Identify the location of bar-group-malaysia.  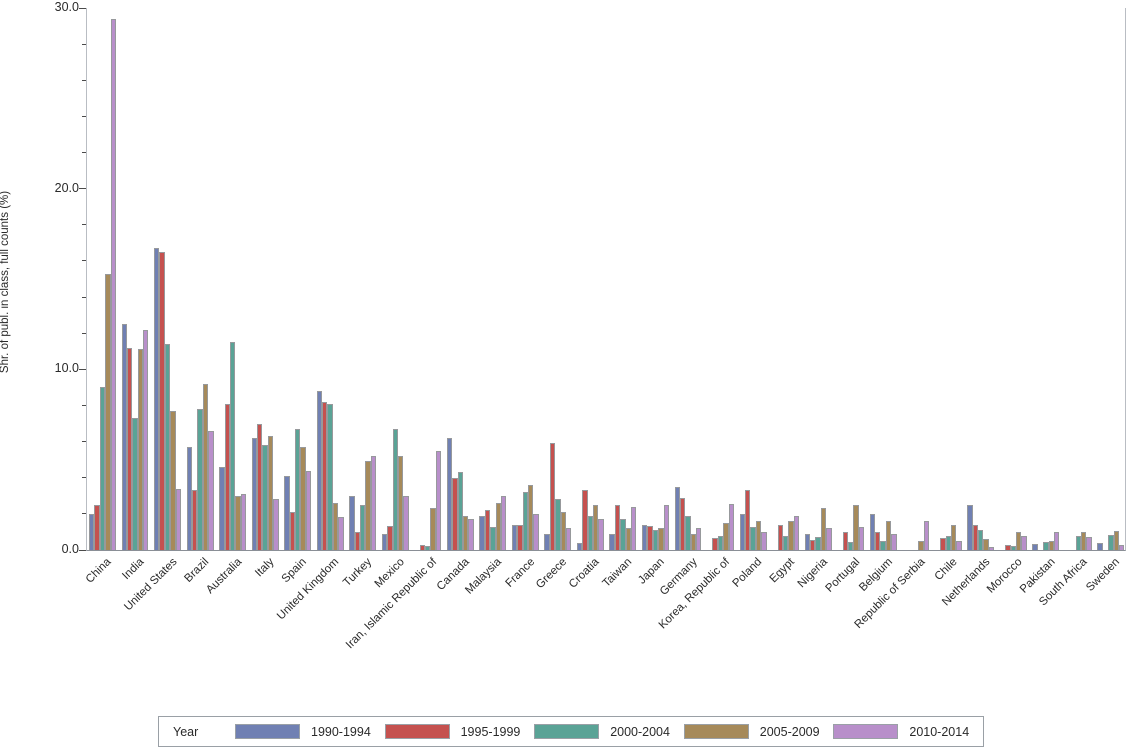
(493, 279).